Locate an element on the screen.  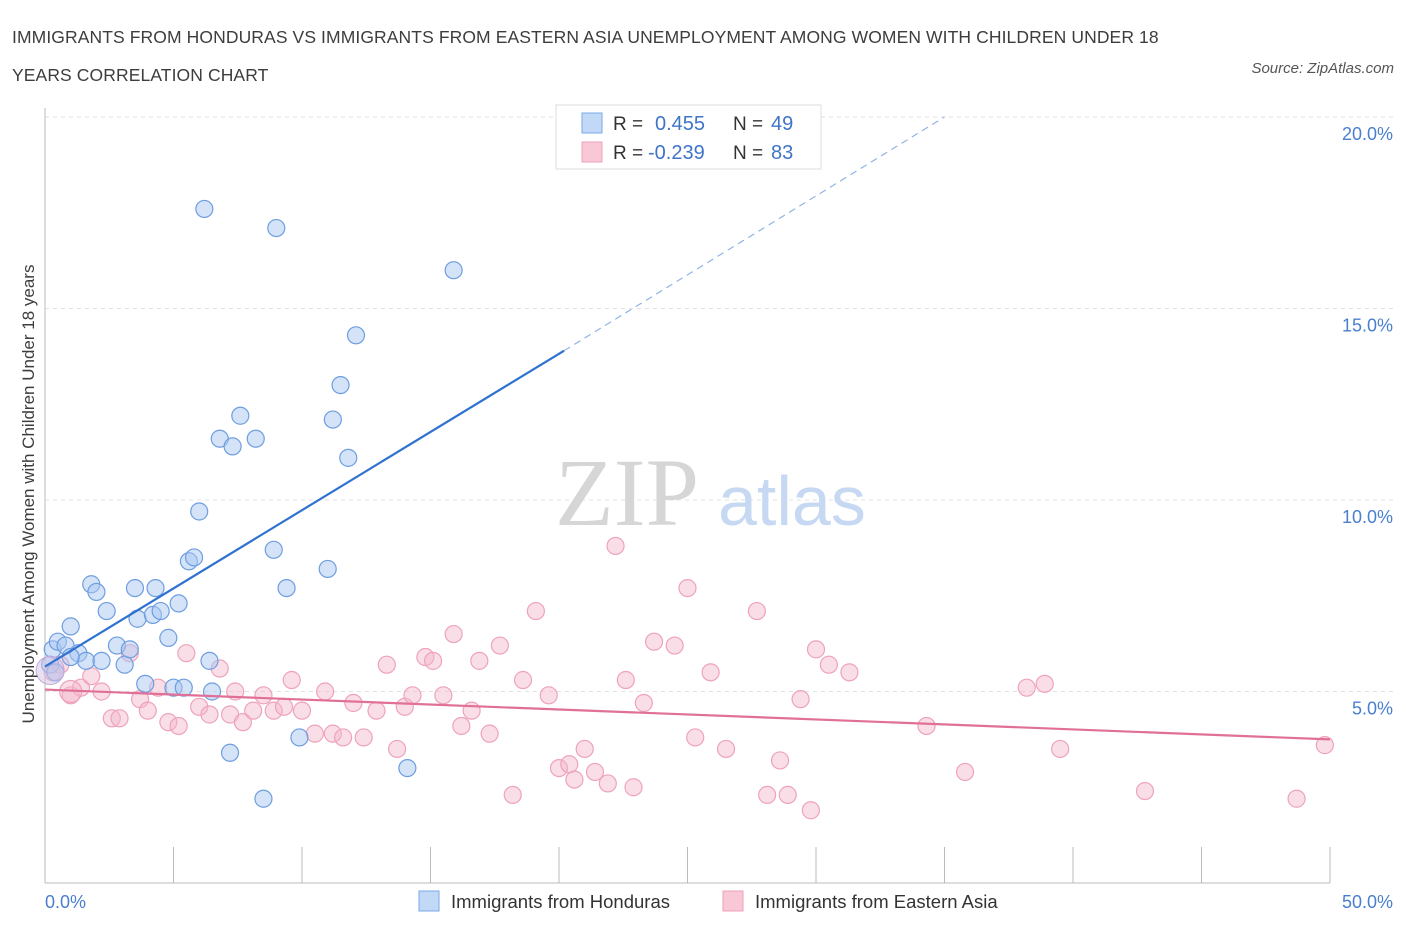
trend-line-honduras is located at coordinates (304, 508).